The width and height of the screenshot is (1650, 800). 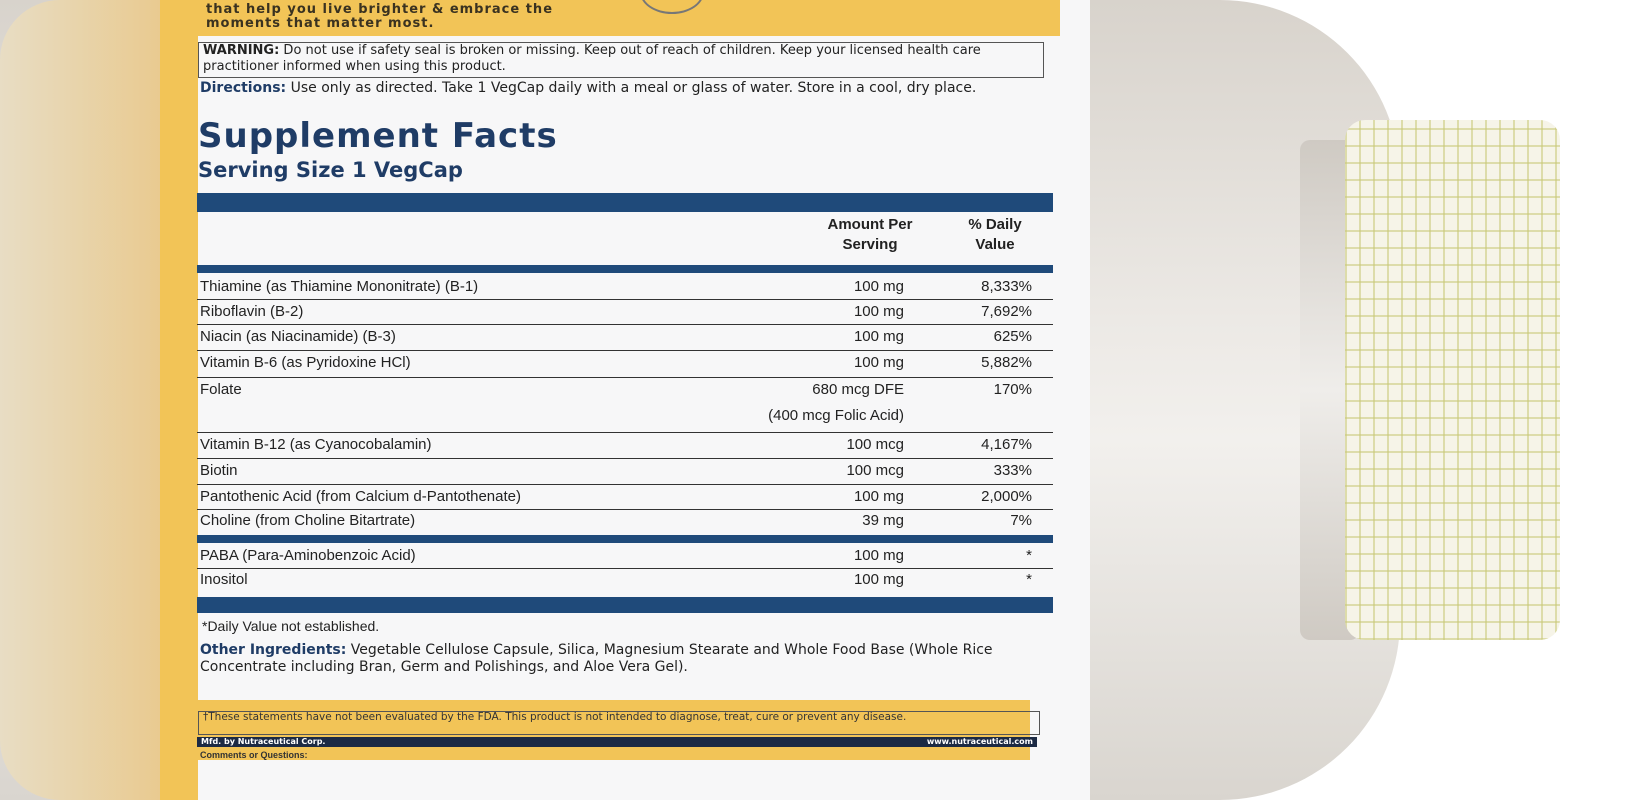 What do you see at coordinates (291, 626) in the screenshot?
I see `footnote: *Daily Value not established.` at bounding box center [291, 626].